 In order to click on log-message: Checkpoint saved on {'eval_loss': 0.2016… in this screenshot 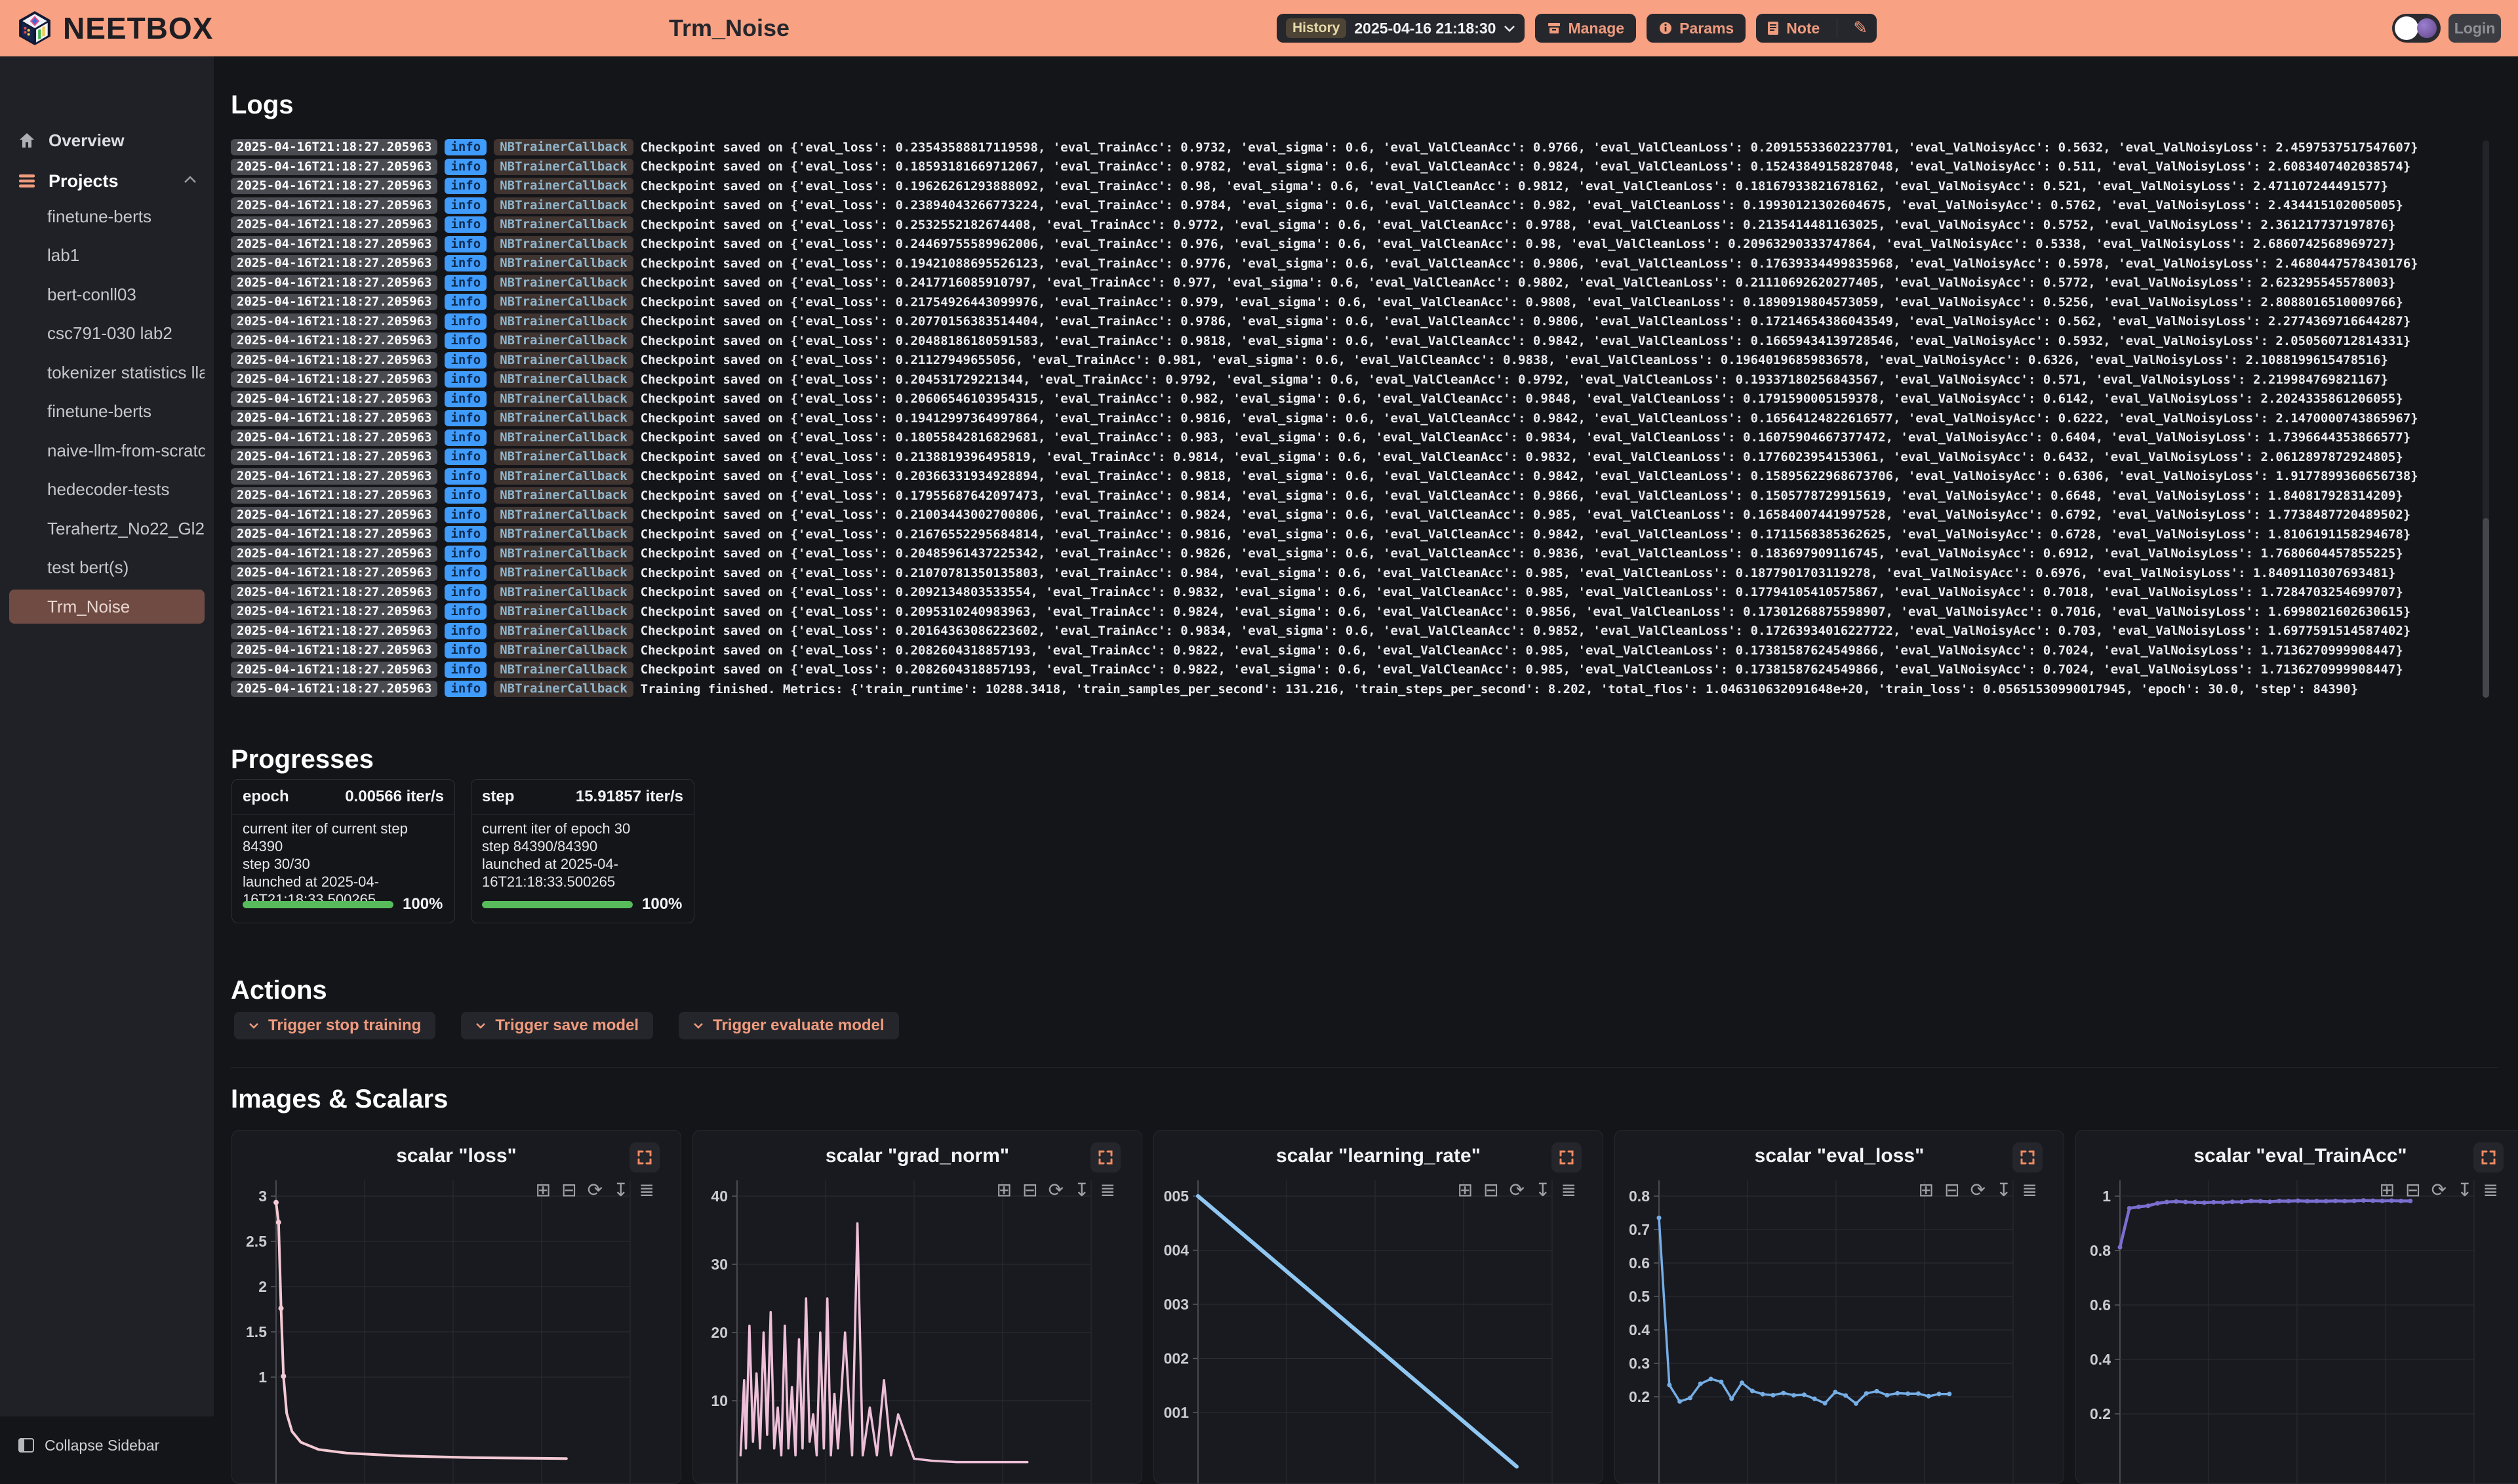, I will do `click(1526, 631)`.